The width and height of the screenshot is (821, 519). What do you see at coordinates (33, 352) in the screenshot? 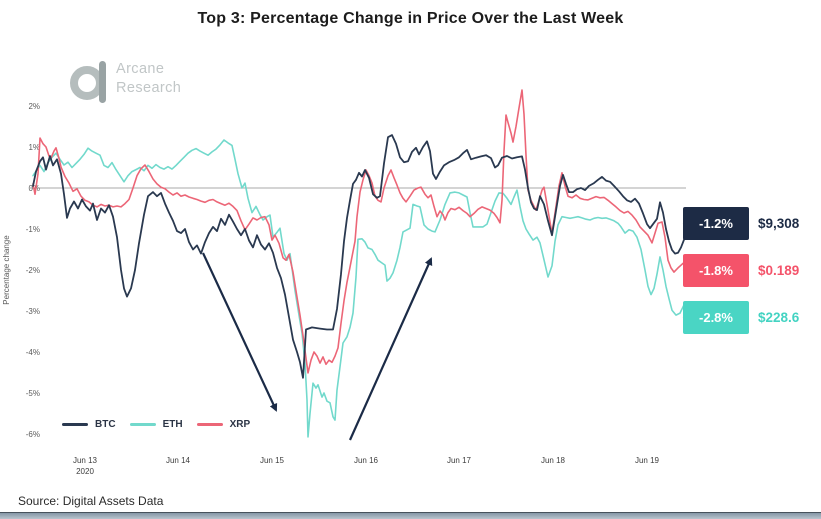
I see `y-tick-label: -4%` at bounding box center [33, 352].